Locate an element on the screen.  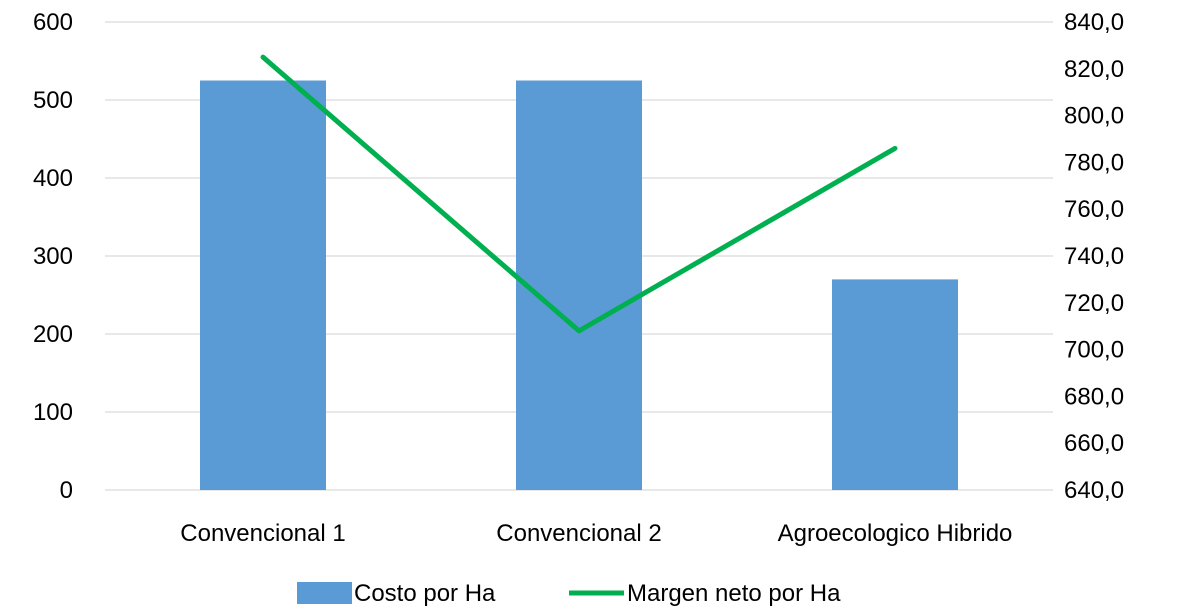
category-label-convencional-2: Convencional 2 is located at coordinates (578, 533).